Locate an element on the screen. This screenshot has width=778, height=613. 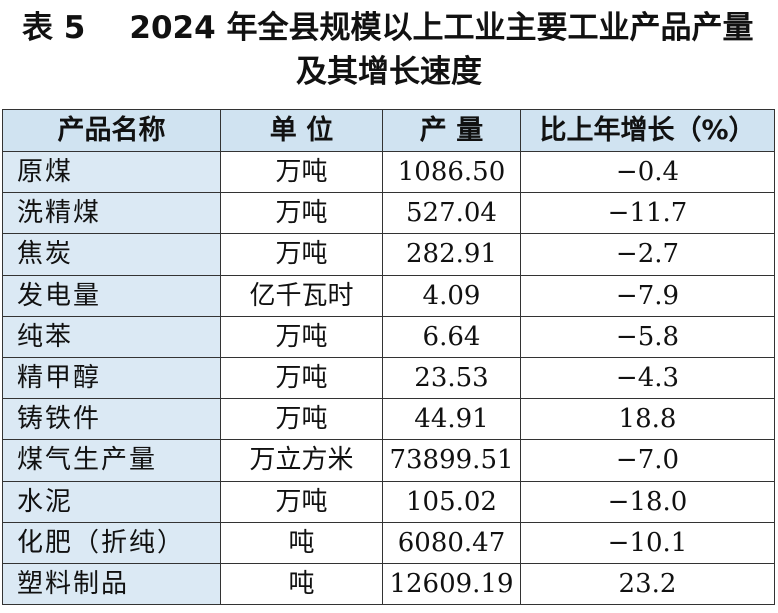
cell-growth: −5.8 is located at coordinates (647, 336).